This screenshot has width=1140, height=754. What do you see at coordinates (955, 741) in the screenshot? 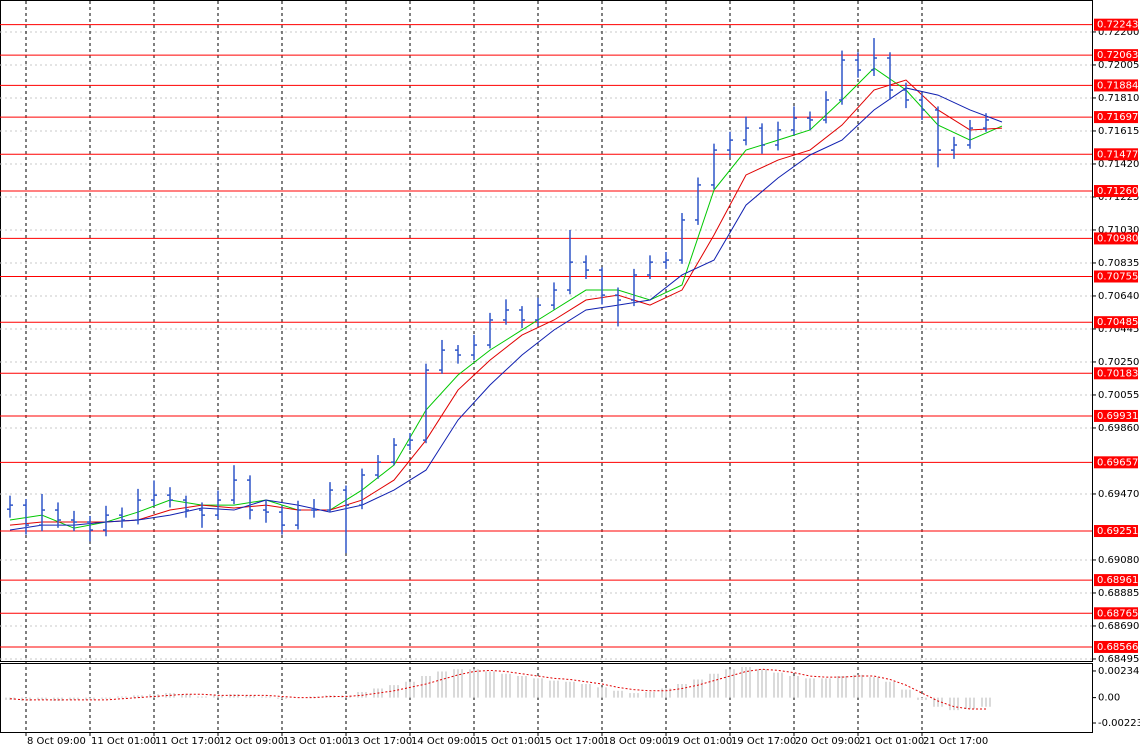
I see `x-tick-label: 21 Oct 17:00` at bounding box center [955, 741].